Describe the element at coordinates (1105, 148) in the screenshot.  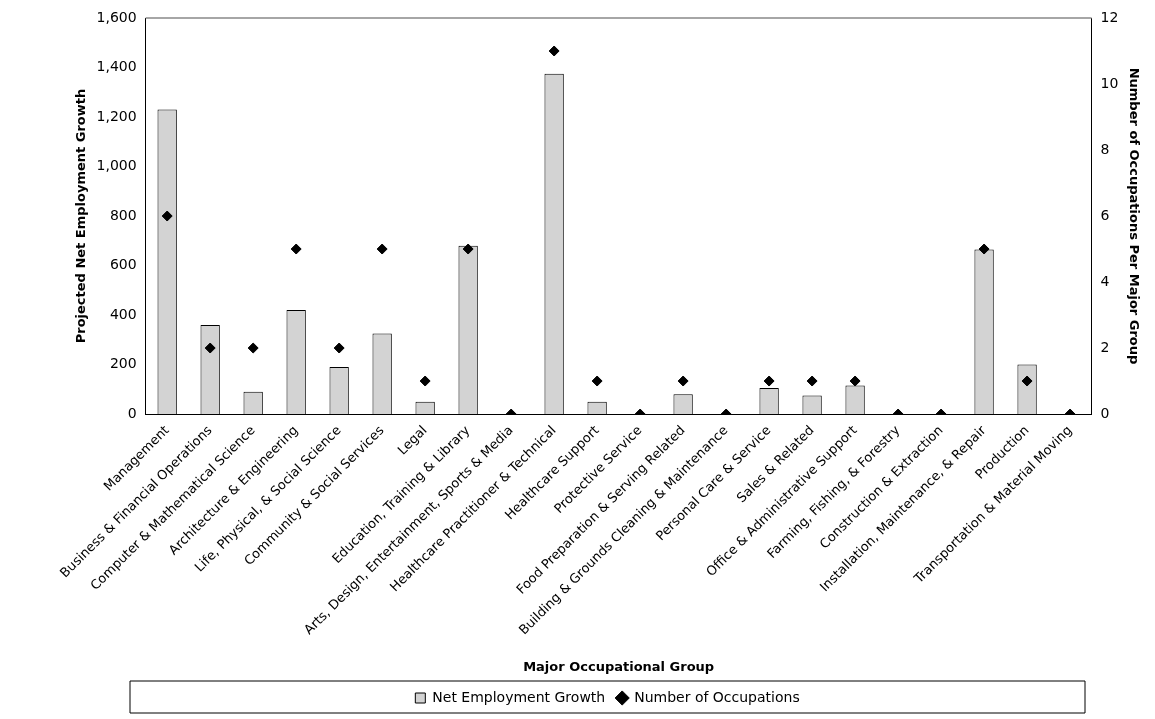
I see `y2-tick-label: 8` at that location.